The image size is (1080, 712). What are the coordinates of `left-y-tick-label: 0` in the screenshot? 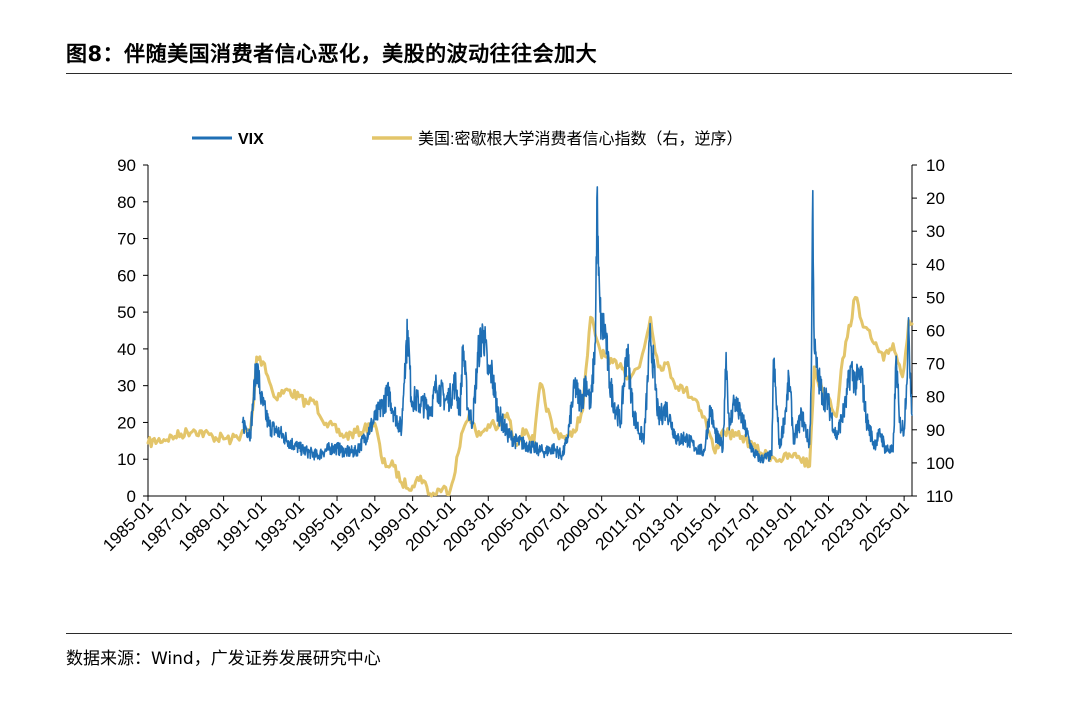 It's located at (131, 496).